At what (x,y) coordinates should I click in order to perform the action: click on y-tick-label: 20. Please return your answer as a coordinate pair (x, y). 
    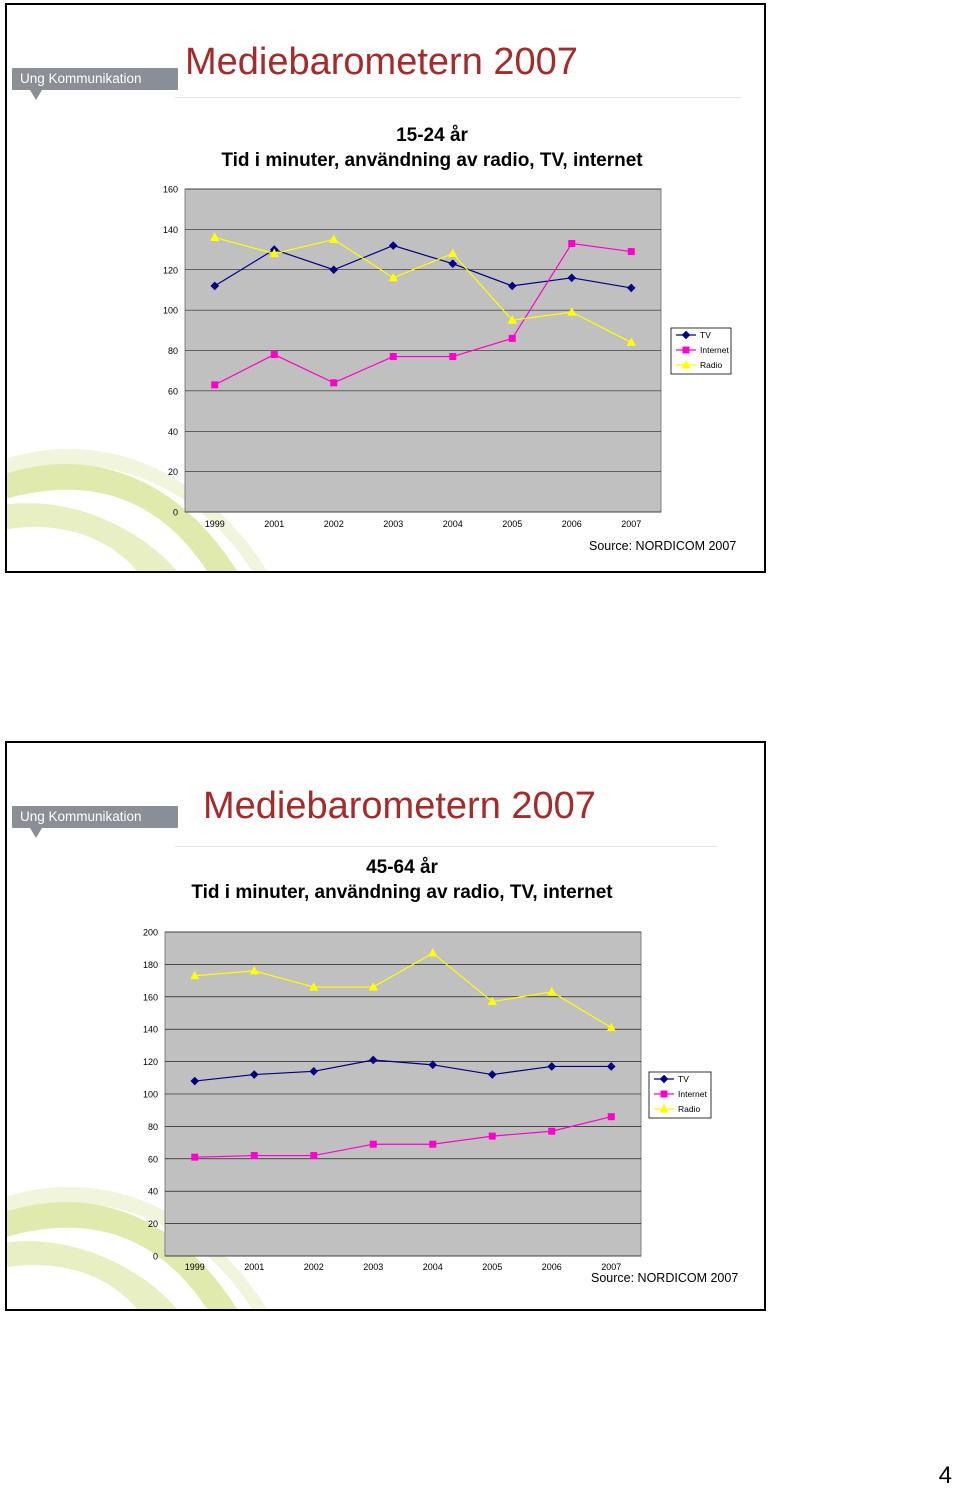
    Looking at the image, I should click on (173, 472).